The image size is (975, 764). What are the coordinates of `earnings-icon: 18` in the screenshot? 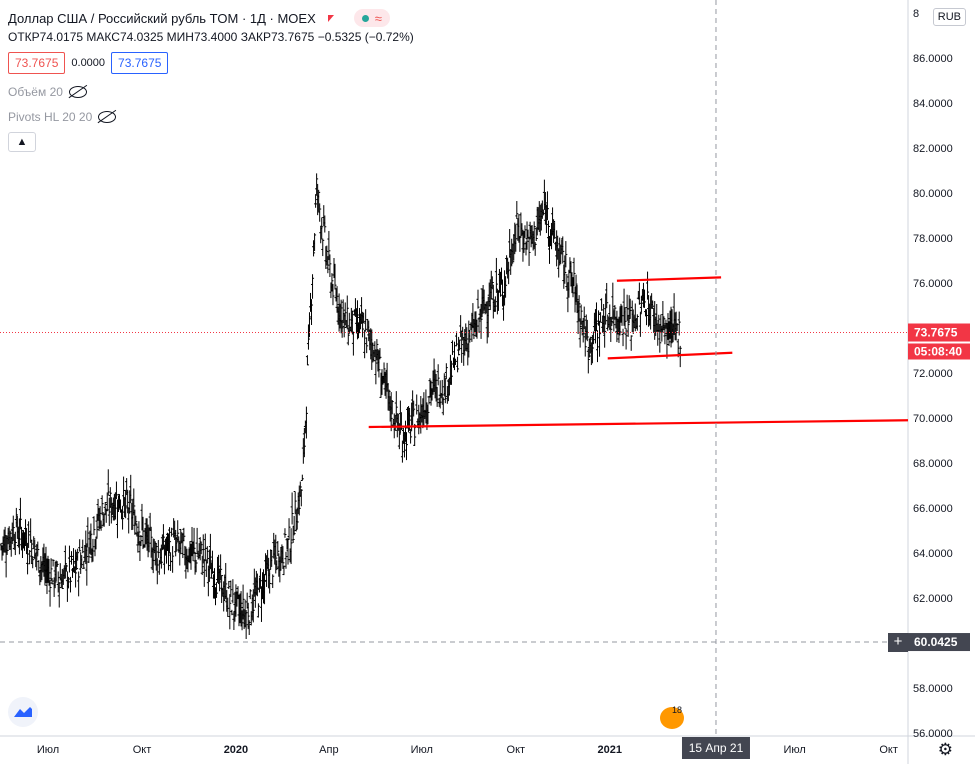 It's located at (672, 717).